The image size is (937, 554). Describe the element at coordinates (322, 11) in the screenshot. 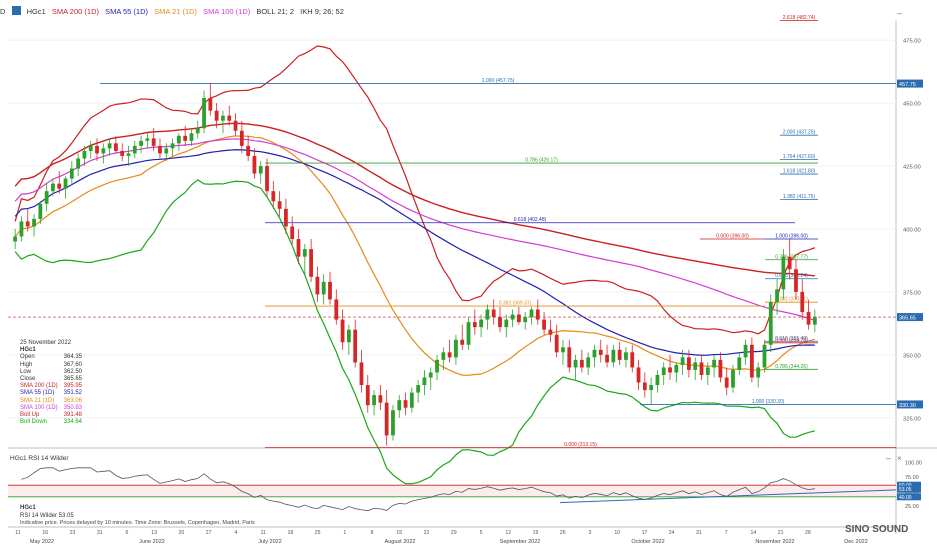

I see `ikh-legend: IKH 9; 26; 52` at that location.